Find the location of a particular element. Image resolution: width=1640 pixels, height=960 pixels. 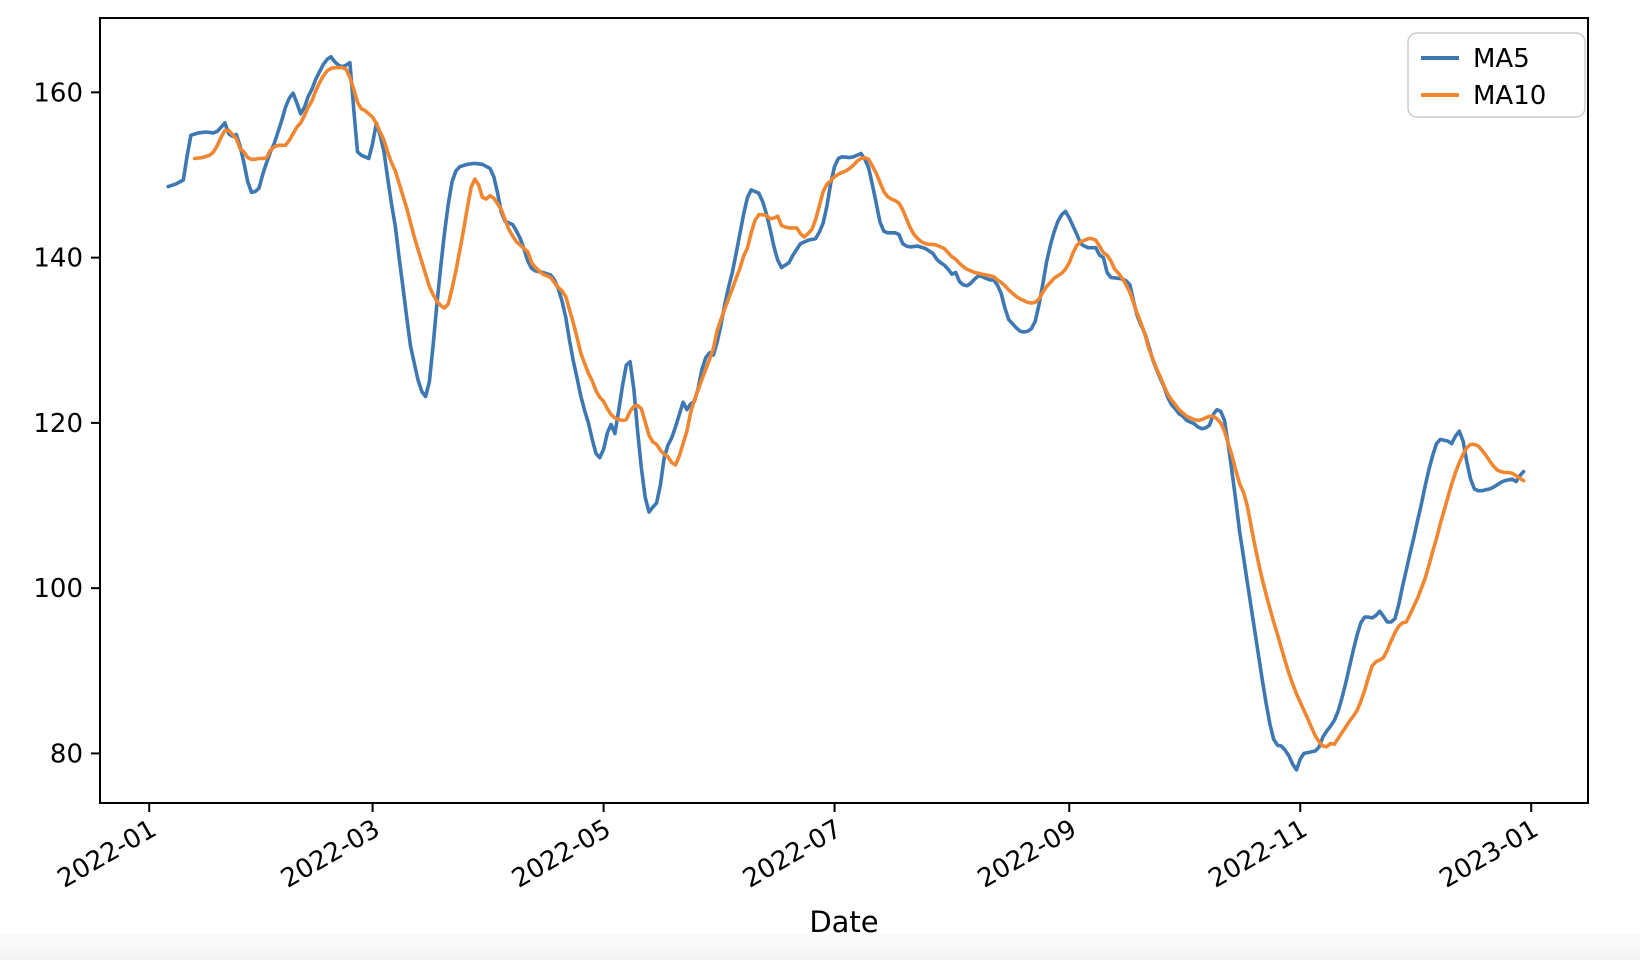

legend-label-ma5: MA5 is located at coordinates (1501, 59).